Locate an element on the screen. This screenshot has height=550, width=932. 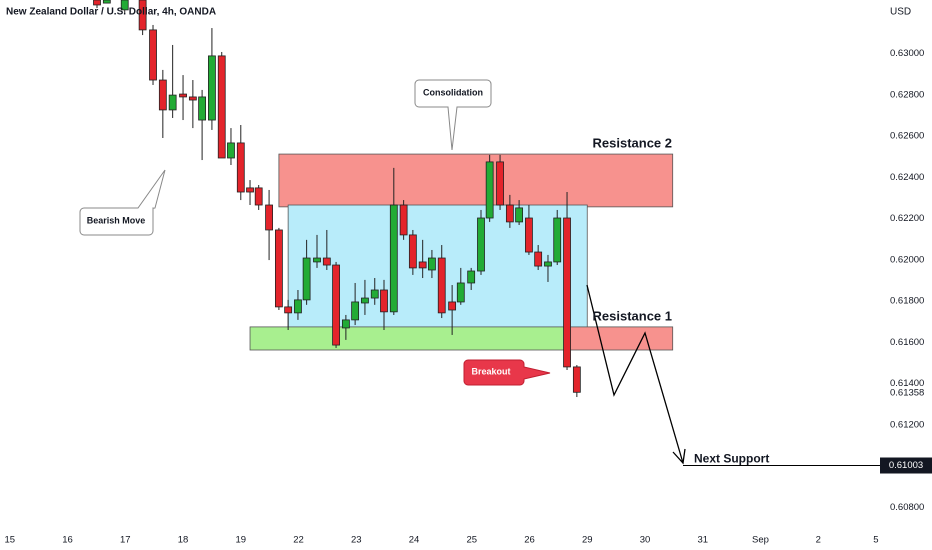
support-price-label: 0.61003 is located at coordinates (906, 465).